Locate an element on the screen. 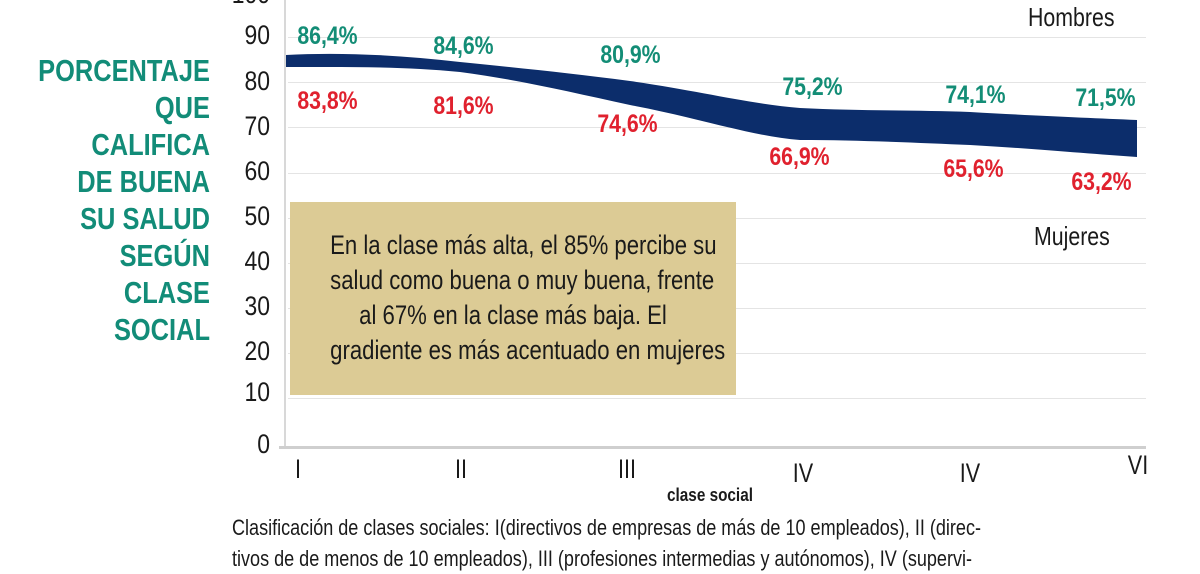 Image resolution: width=1200 pixels, height=574 pixels. y-tick: 10 is located at coordinates (257, 392).